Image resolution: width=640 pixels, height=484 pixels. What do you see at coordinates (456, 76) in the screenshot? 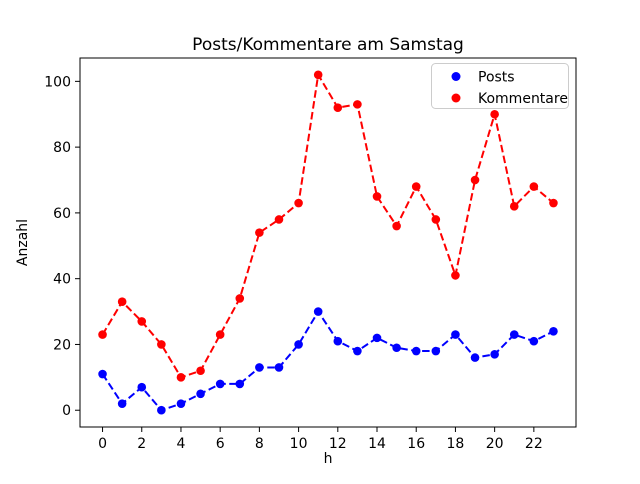
I see `legend-marker-posts` at bounding box center [456, 76].